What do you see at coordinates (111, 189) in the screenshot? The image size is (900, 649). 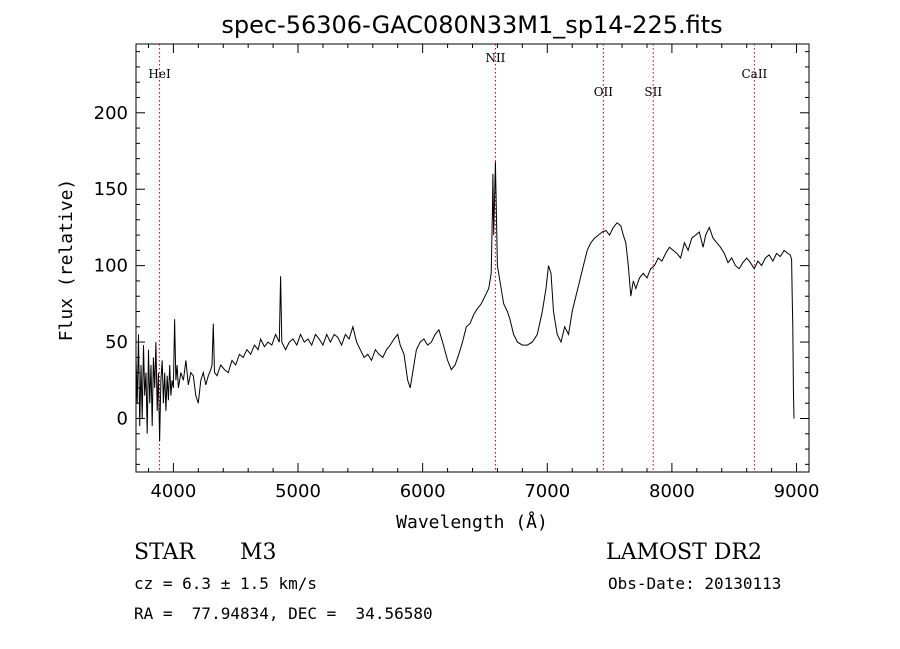 I see `y-tick-label: 150` at bounding box center [111, 189].